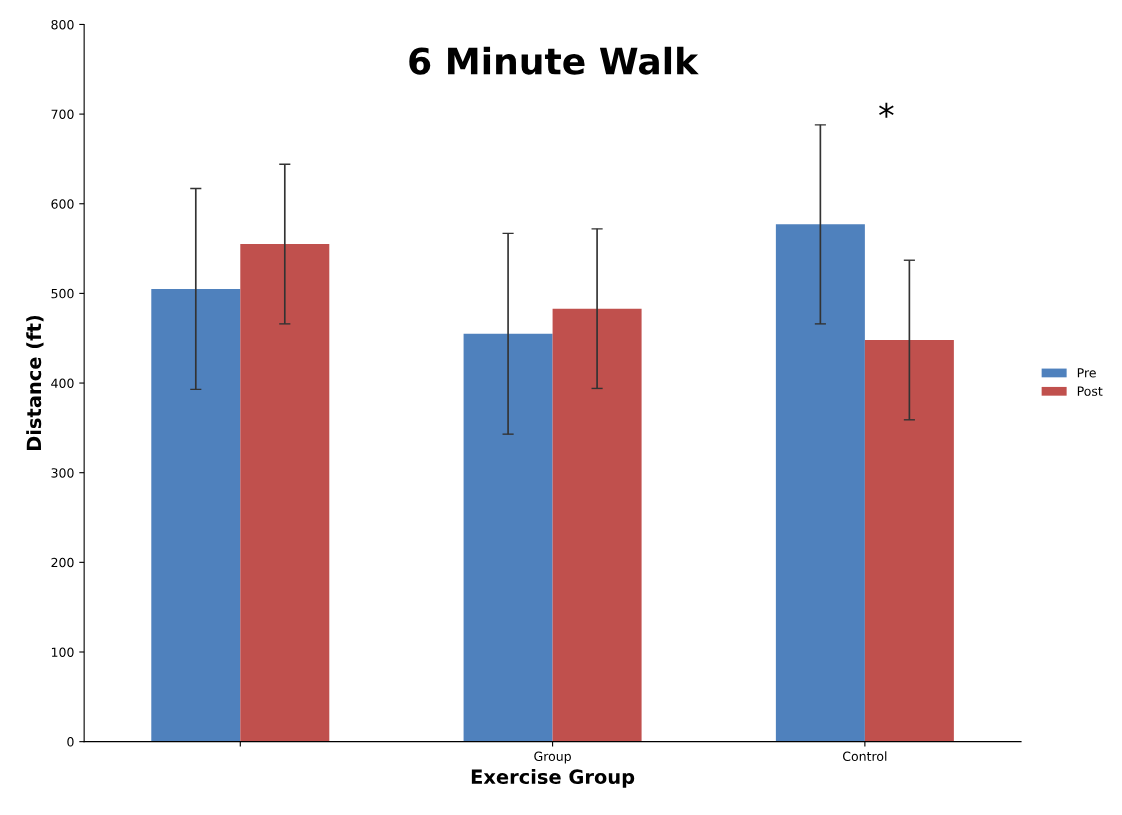  What do you see at coordinates (62, 473) in the screenshot?
I see `y-tick-label: 300` at bounding box center [62, 473].